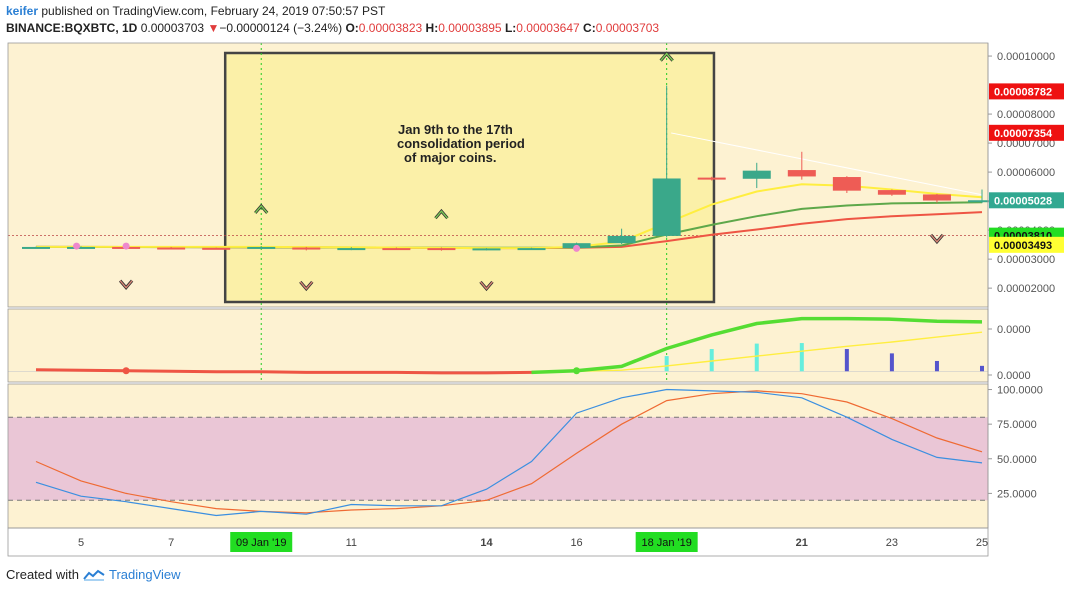  Describe the element at coordinates (42, 574) in the screenshot. I see `created-with-text: Created with` at that location.